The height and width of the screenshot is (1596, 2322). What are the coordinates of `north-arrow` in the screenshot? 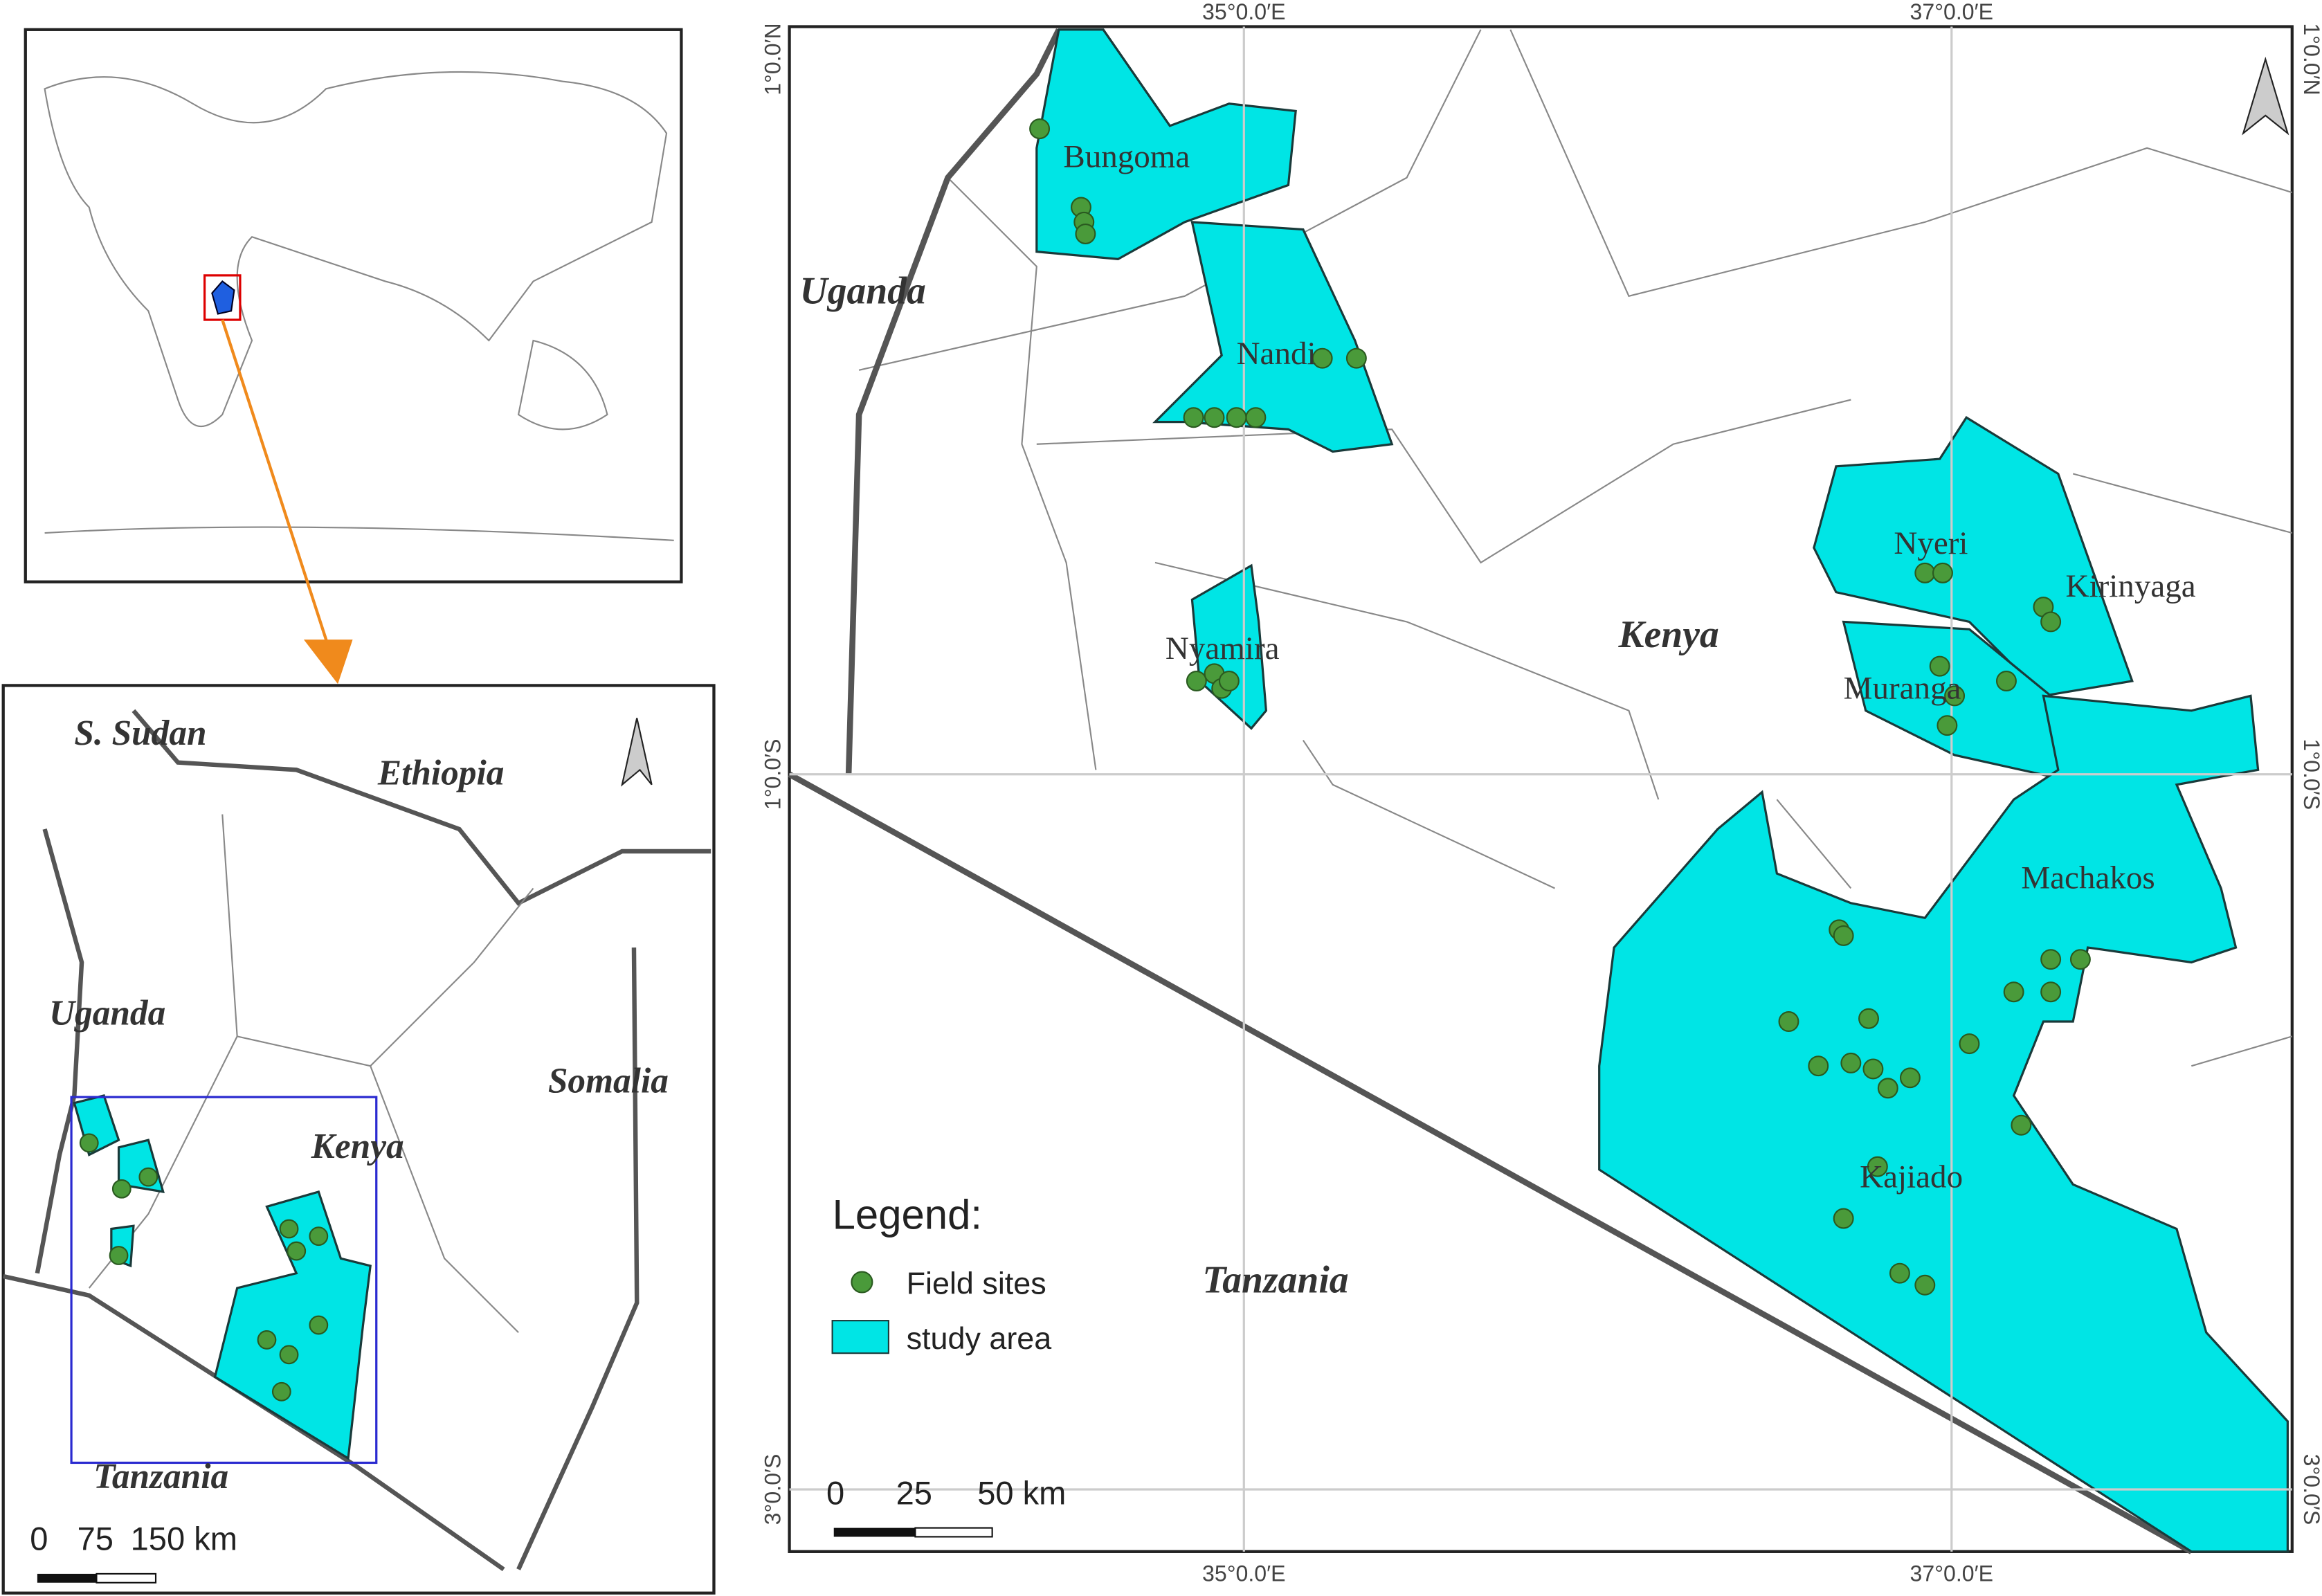 It's located at (2265, 96).